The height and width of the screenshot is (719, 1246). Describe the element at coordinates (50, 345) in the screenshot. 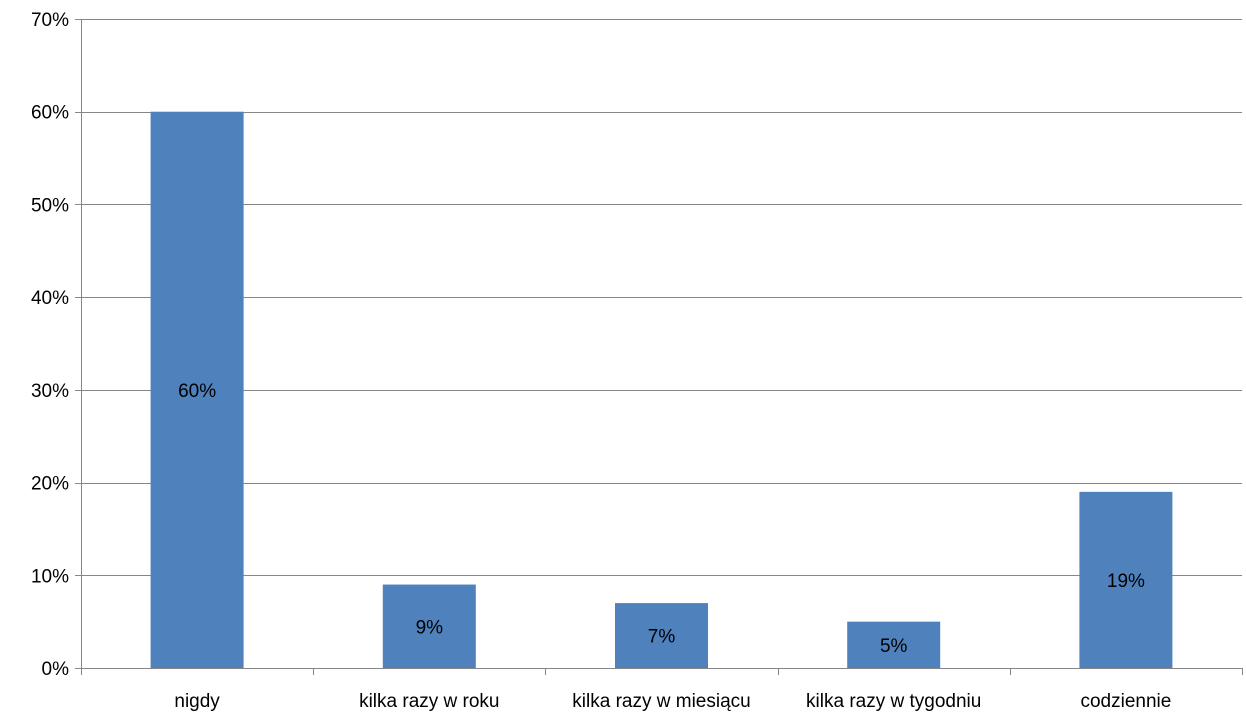

I see `y-axis-tick-labels: 0% 10% 20% 30% 40% 50% 60% 70%` at that location.